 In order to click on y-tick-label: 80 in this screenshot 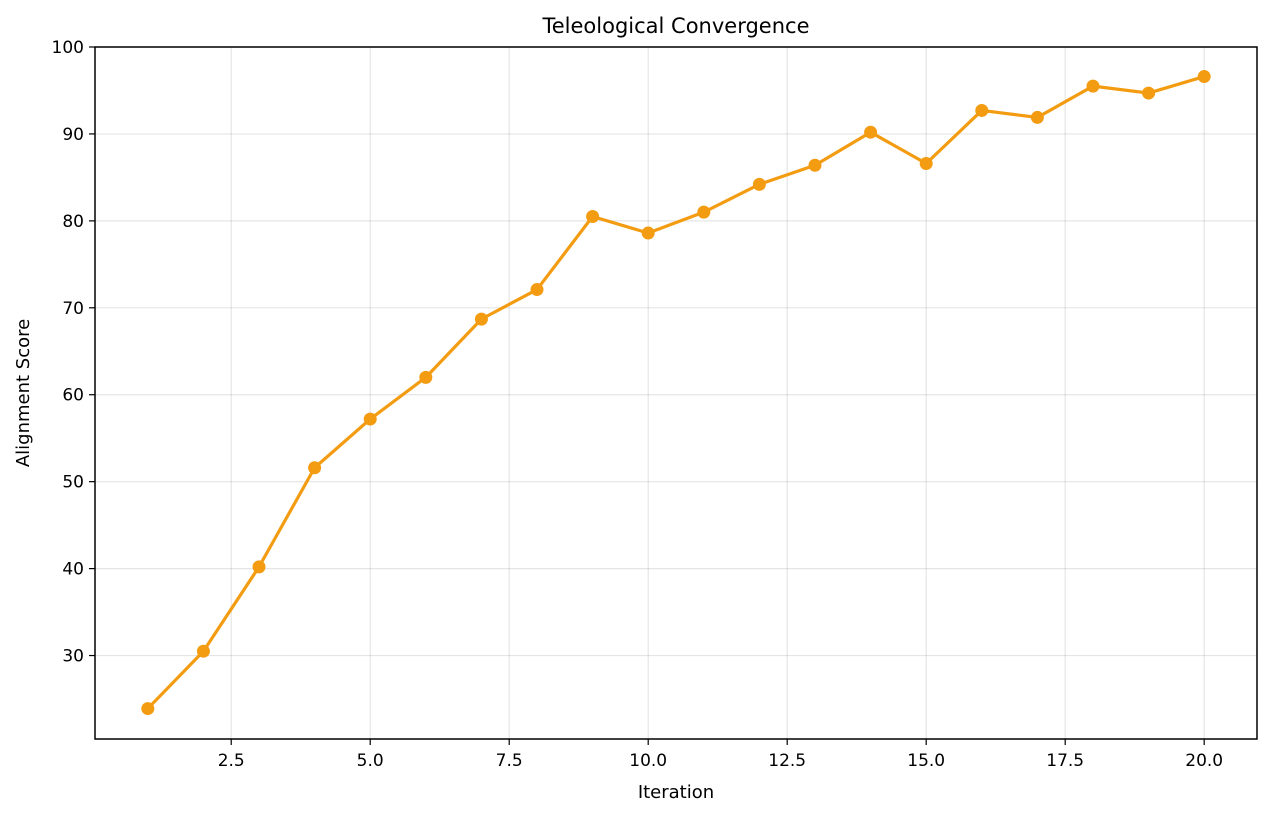, I will do `click(73, 222)`.